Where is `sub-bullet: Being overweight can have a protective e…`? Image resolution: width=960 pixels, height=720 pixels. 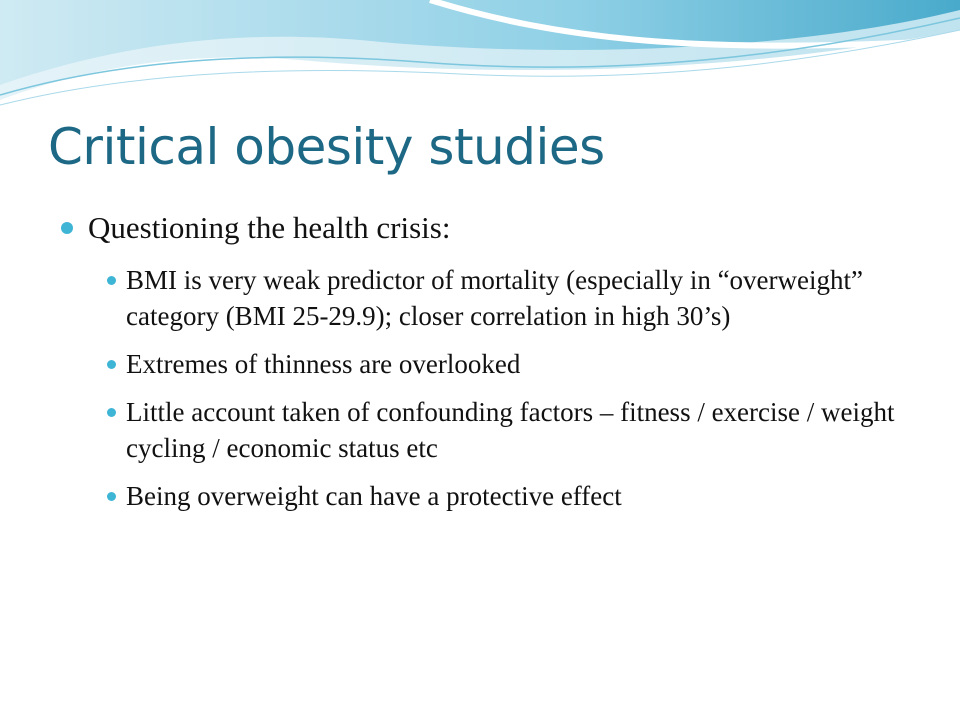 sub-bullet: Being overweight can have a protective e… is located at coordinates (501, 496).